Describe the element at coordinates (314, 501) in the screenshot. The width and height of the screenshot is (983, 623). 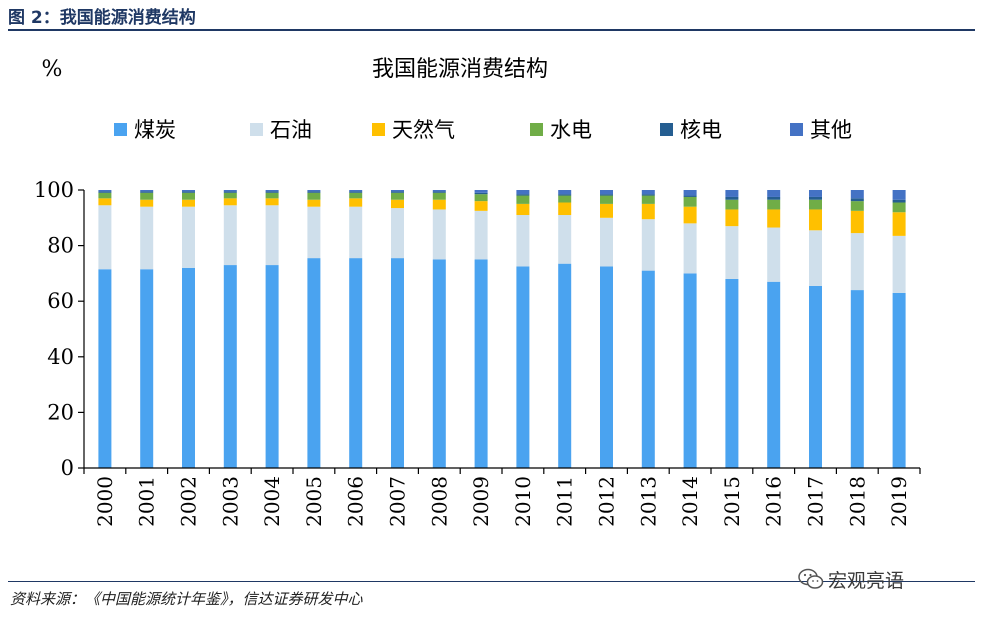
I see `x-tick-label: 2005` at that location.